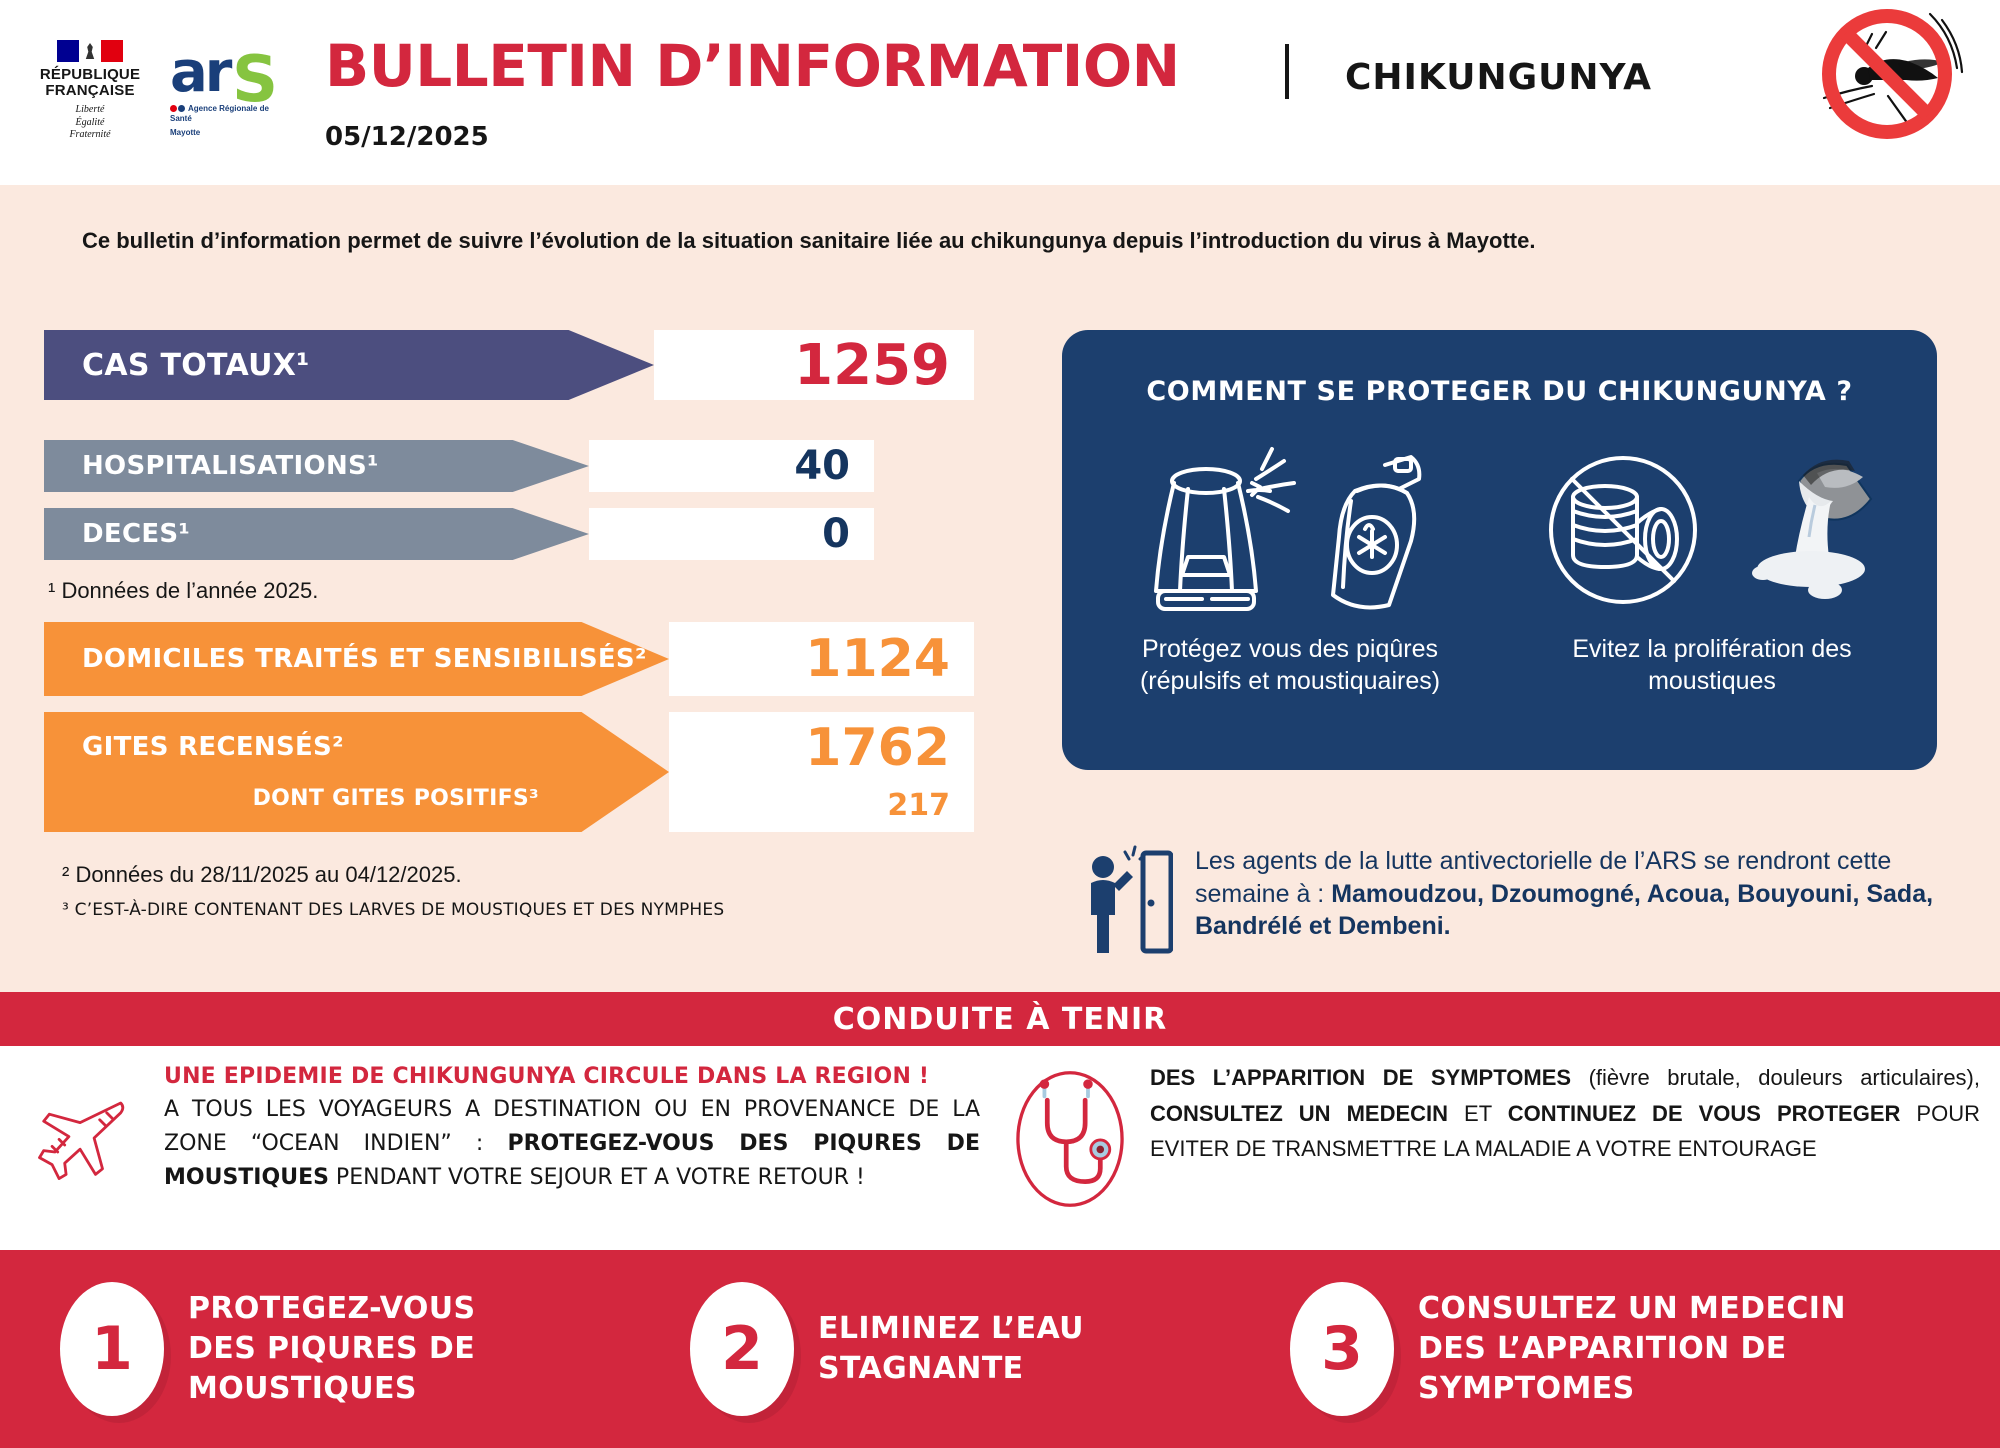  Describe the element at coordinates (752, 66) in the screenshot. I see `page-title: BULLETIN D’INFORMATION` at that location.